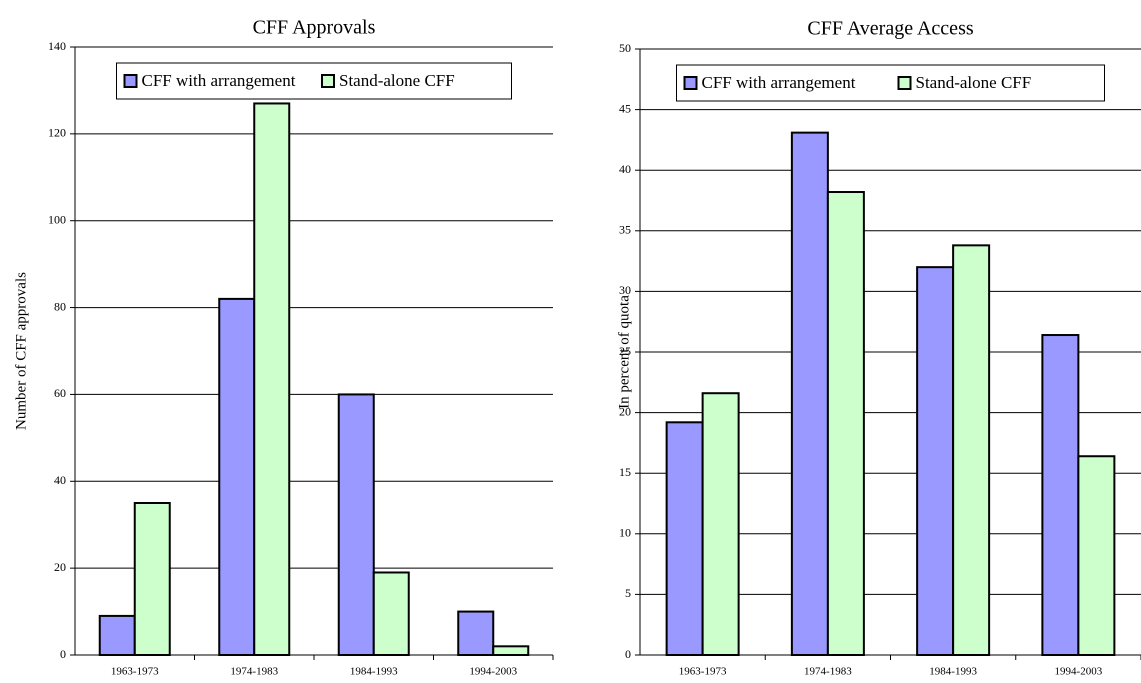  What do you see at coordinates (625, 48) in the screenshot?
I see `y-tick-label: 50` at bounding box center [625, 48].